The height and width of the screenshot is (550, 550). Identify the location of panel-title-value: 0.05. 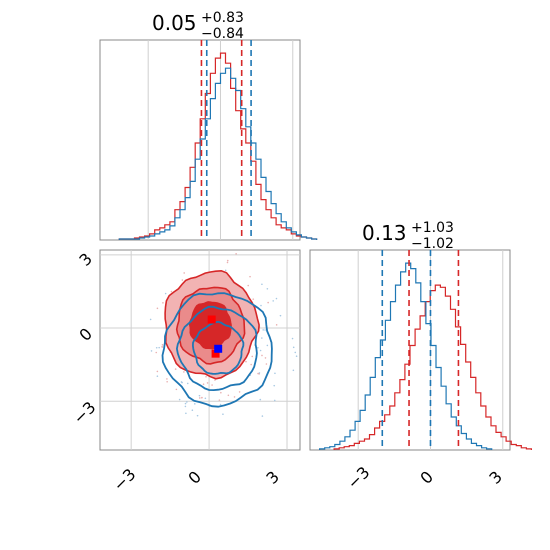
(174, 23).